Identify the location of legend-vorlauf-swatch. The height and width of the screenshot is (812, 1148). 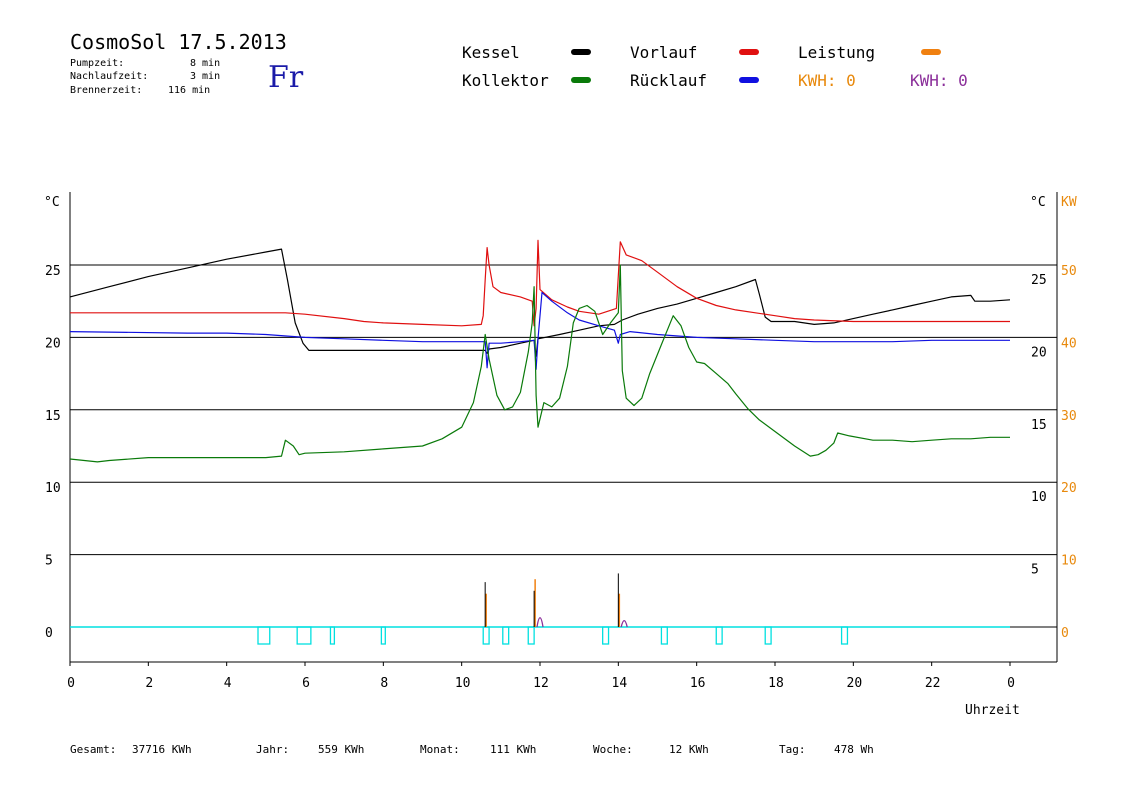
(749, 52).